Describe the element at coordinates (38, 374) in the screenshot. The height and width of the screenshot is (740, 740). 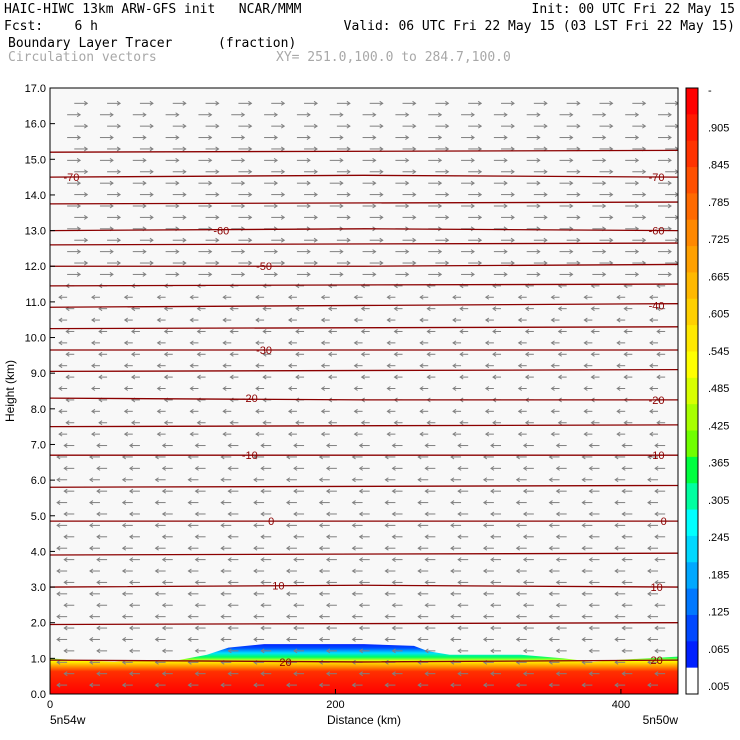
I see `y-tick-label: 9.0` at that location.